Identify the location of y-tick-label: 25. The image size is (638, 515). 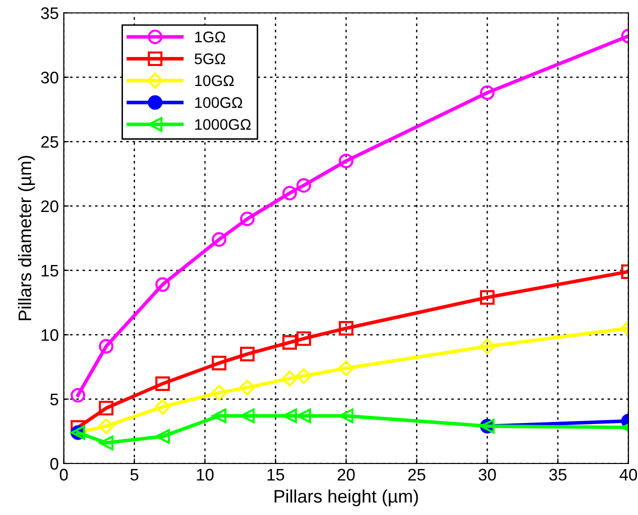
(49, 142).